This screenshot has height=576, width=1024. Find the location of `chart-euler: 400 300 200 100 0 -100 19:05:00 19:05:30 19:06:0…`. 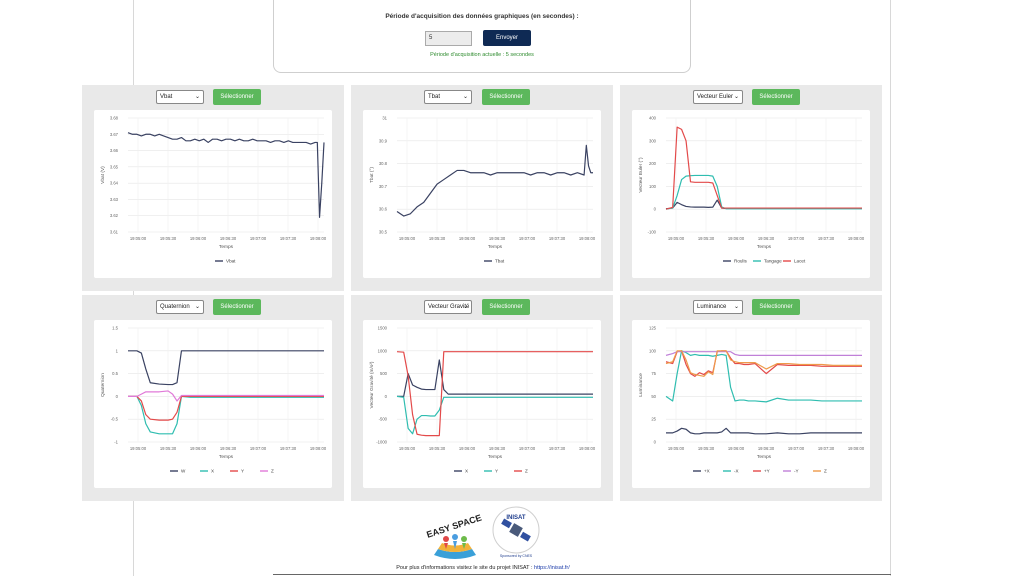

chart-euler: 400 300 200 100 0 -100 19:05:00 19:05:30 19:06:0… is located at coordinates (751, 190).